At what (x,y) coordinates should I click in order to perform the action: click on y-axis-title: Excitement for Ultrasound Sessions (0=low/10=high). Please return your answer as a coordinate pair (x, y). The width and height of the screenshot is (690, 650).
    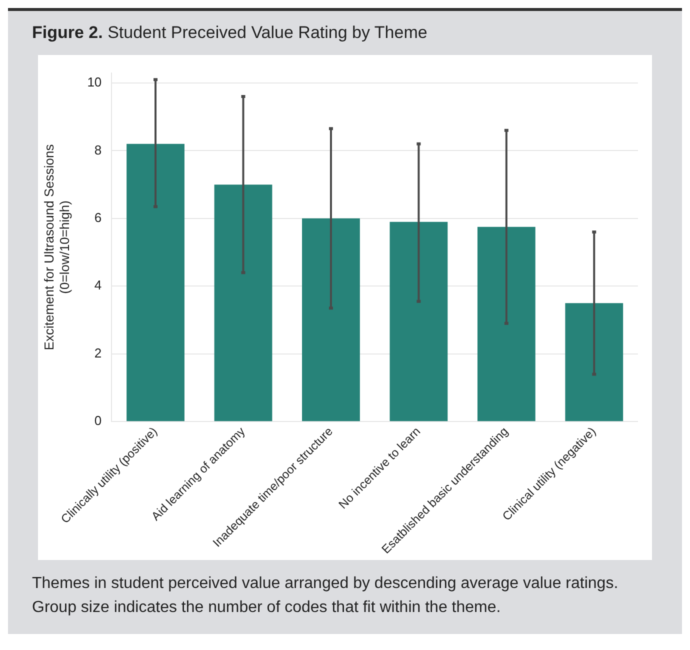
    Looking at the image, I should click on (56, 247).